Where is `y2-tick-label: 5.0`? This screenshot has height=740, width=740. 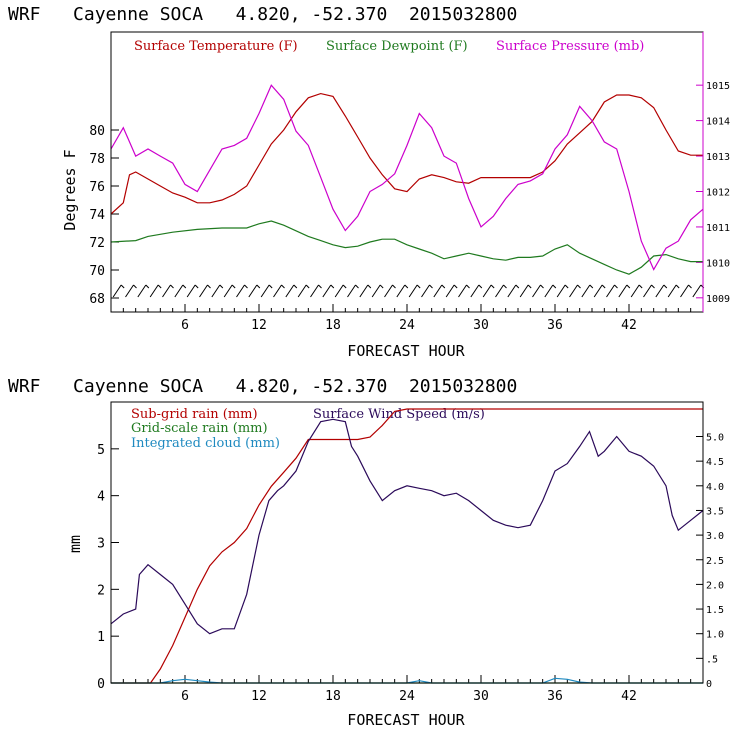 y2-tick-label: 5.0 is located at coordinates (715, 438).